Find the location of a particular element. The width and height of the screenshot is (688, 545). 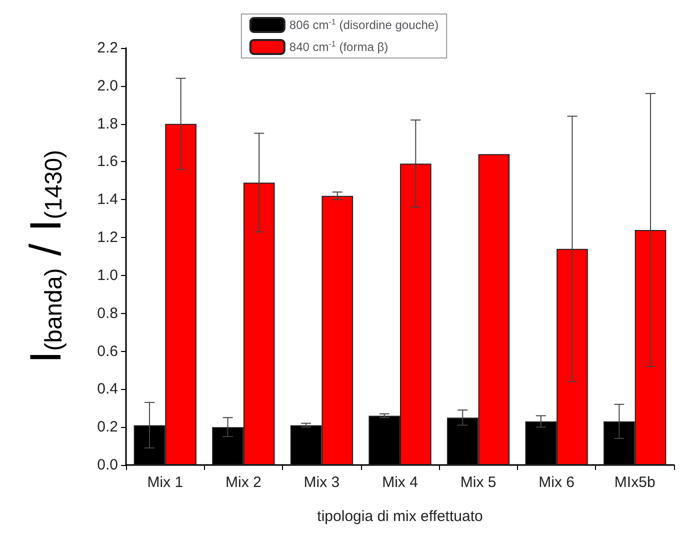

x-tick-label: Mix 4 is located at coordinates (400, 482).